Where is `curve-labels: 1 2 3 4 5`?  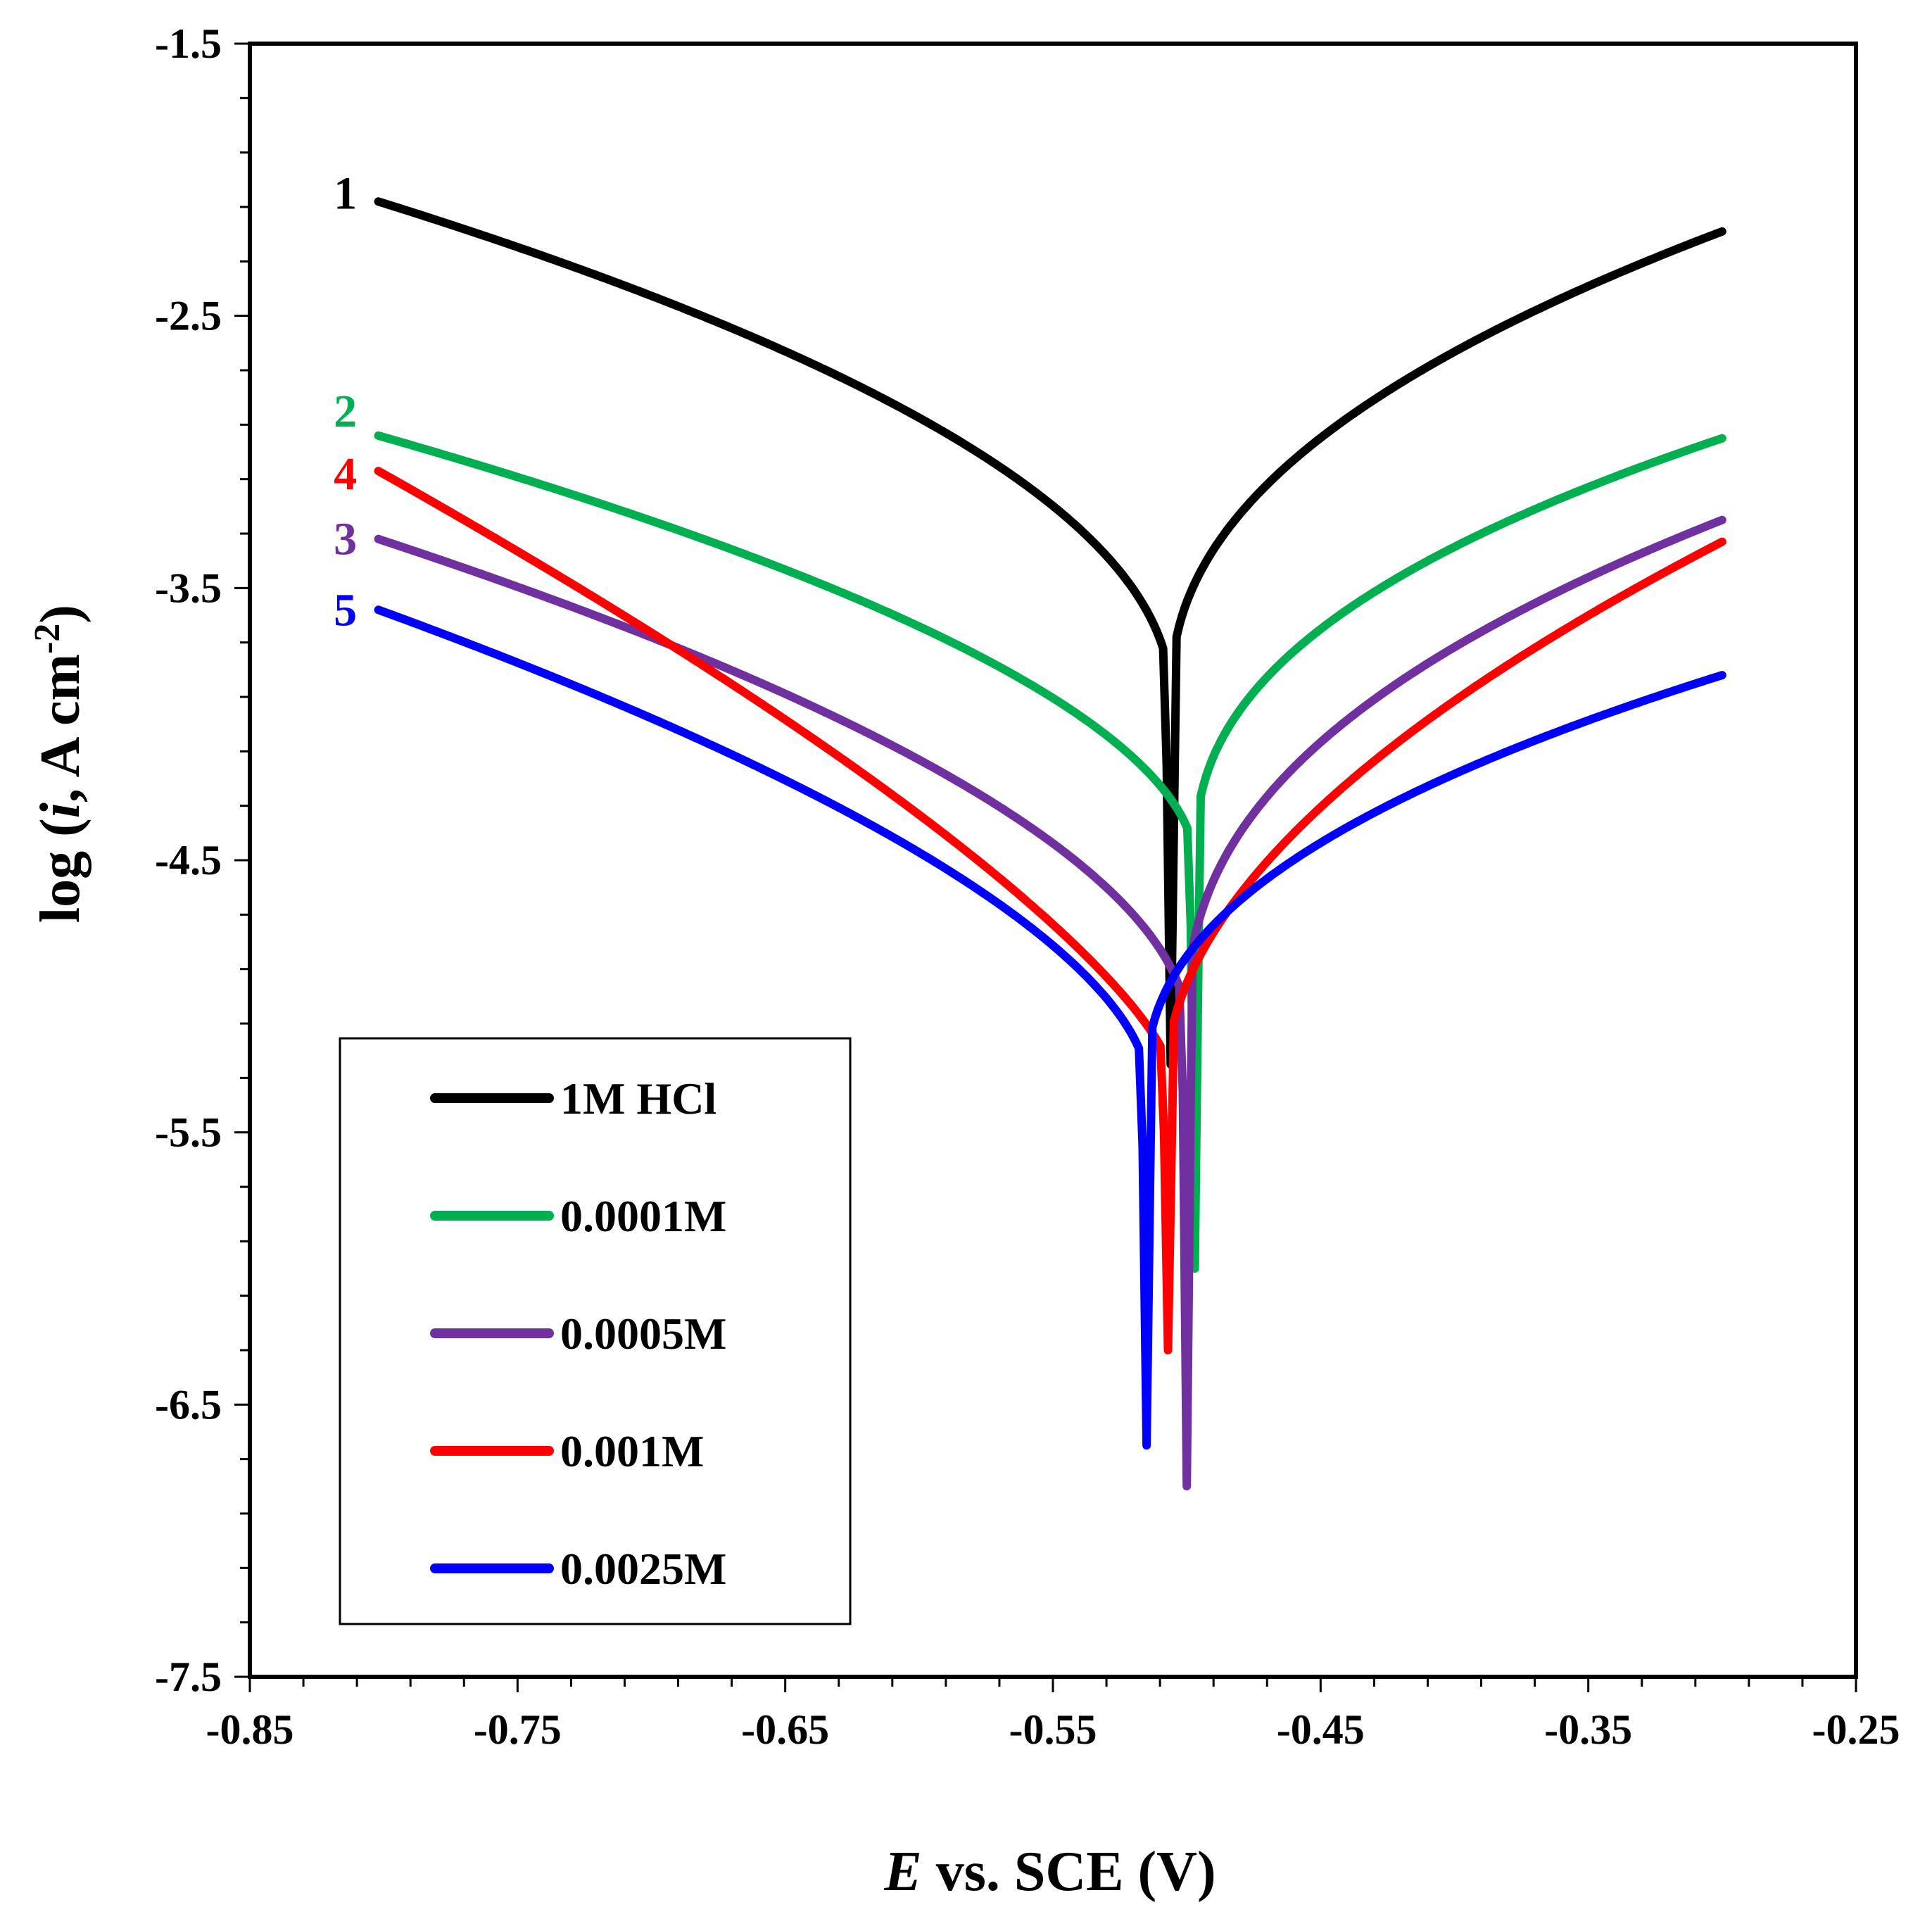
curve-labels: 1 2 3 4 5 is located at coordinates (345, 402).